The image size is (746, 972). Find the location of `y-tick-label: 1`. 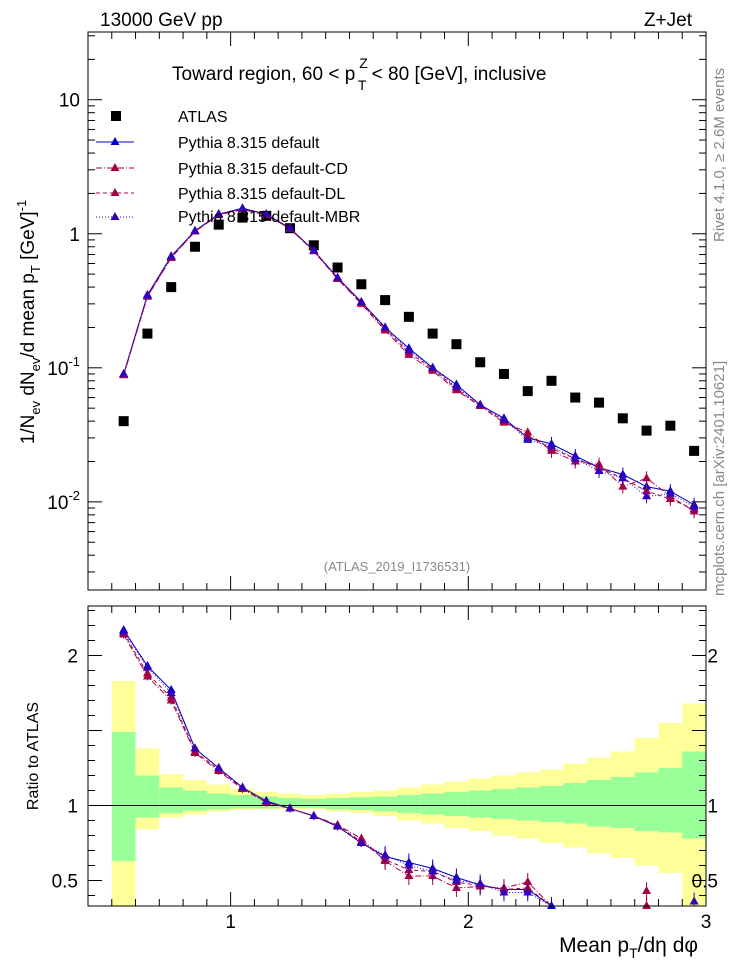

y-tick-label: 1 is located at coordinates (74, 235).